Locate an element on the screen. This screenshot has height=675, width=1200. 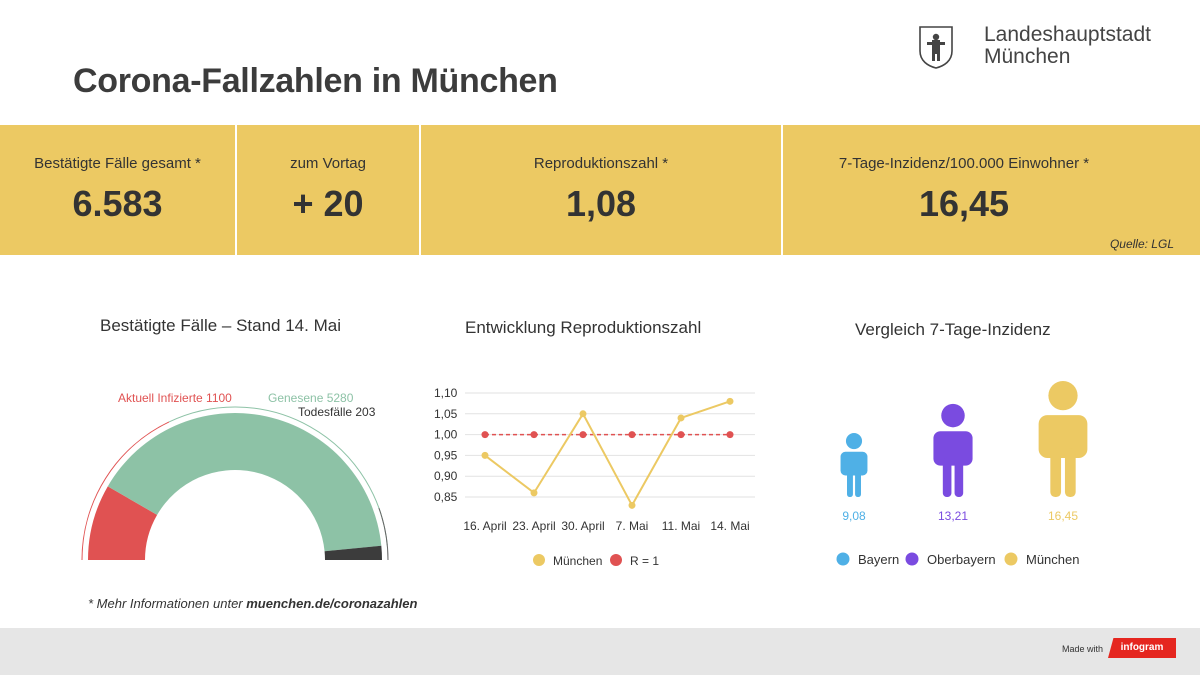
incidence-pictogram-chart: 9,08 13,21 16,45 Bayern Oberbayern München is located at coordinates (962, 473).